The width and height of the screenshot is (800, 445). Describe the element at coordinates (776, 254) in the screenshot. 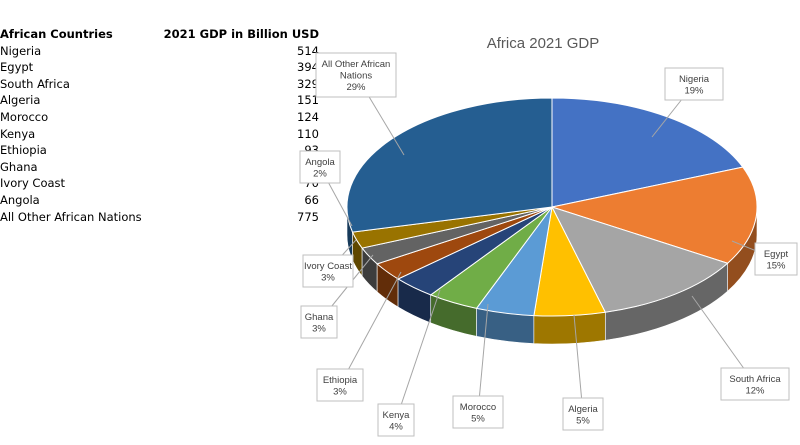

I see `data-label-category: Egypt` at that location.